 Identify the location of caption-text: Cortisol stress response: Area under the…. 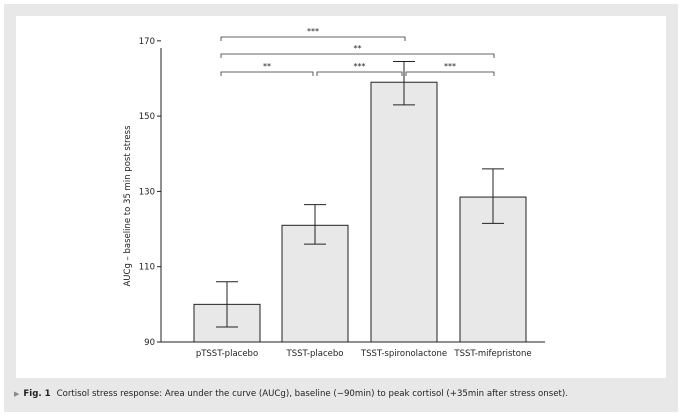
(312, 394).